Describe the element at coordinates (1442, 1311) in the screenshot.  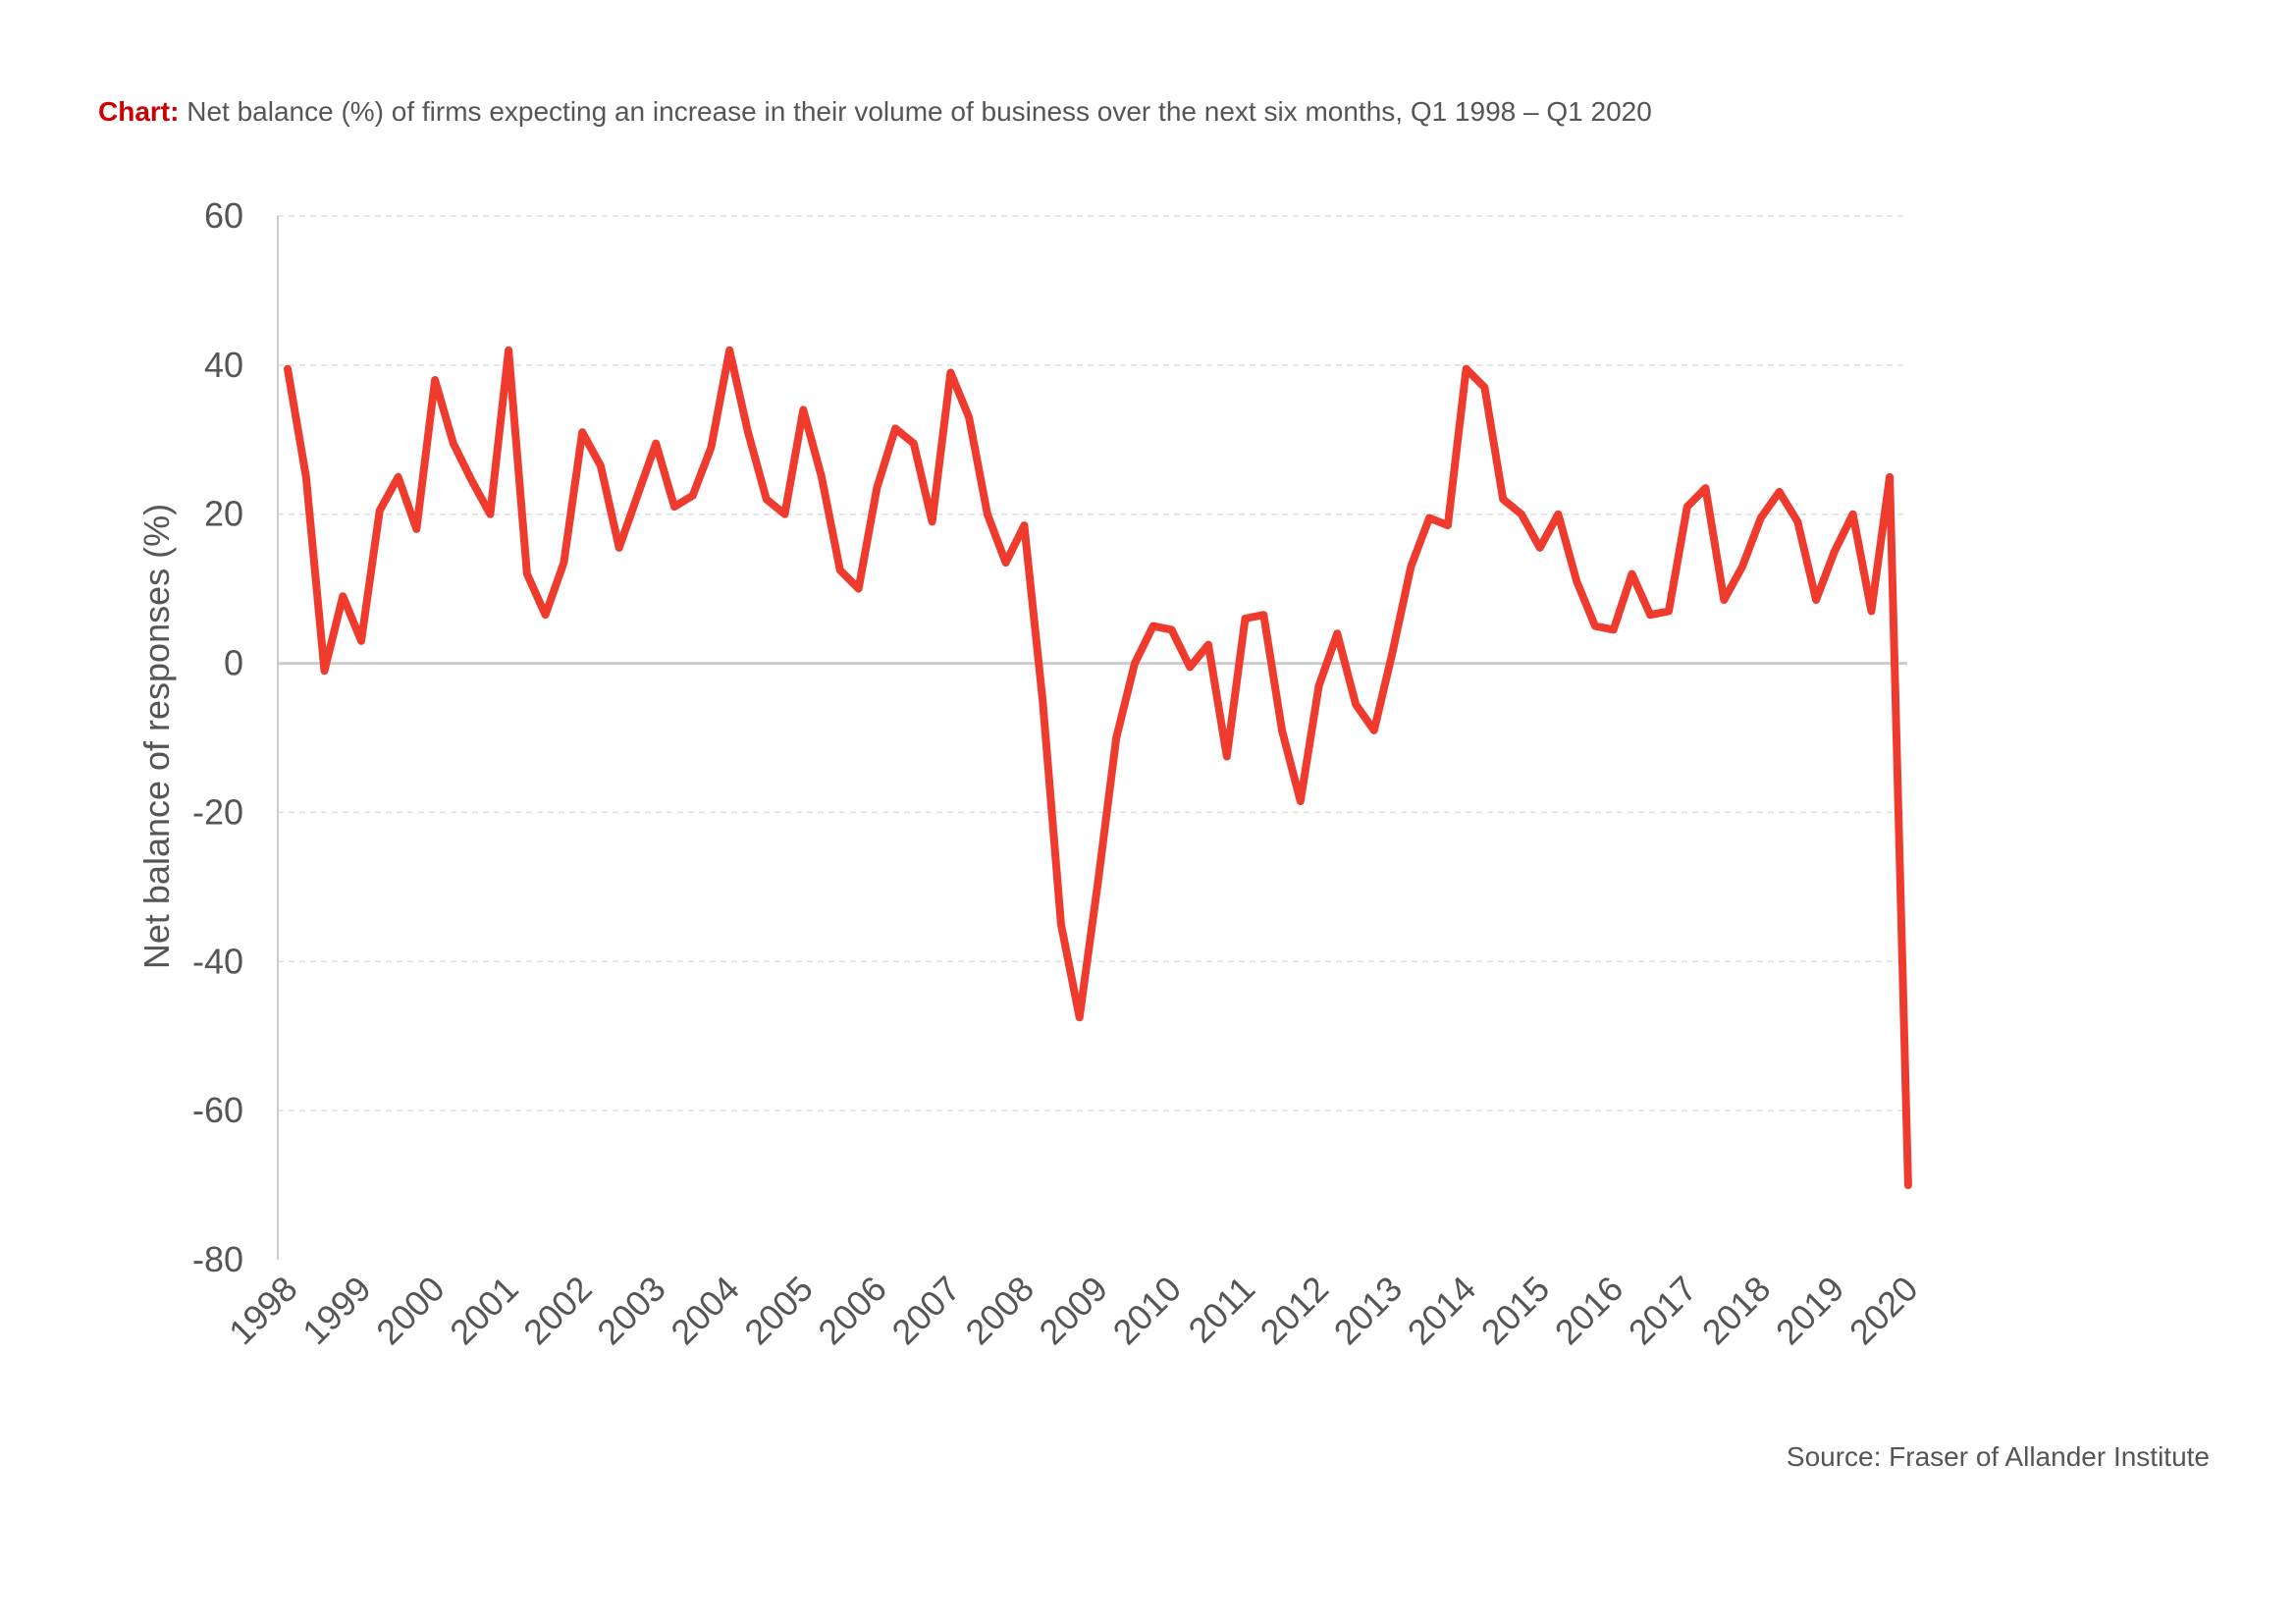
I see `x-tick-label: 2014` at that location.